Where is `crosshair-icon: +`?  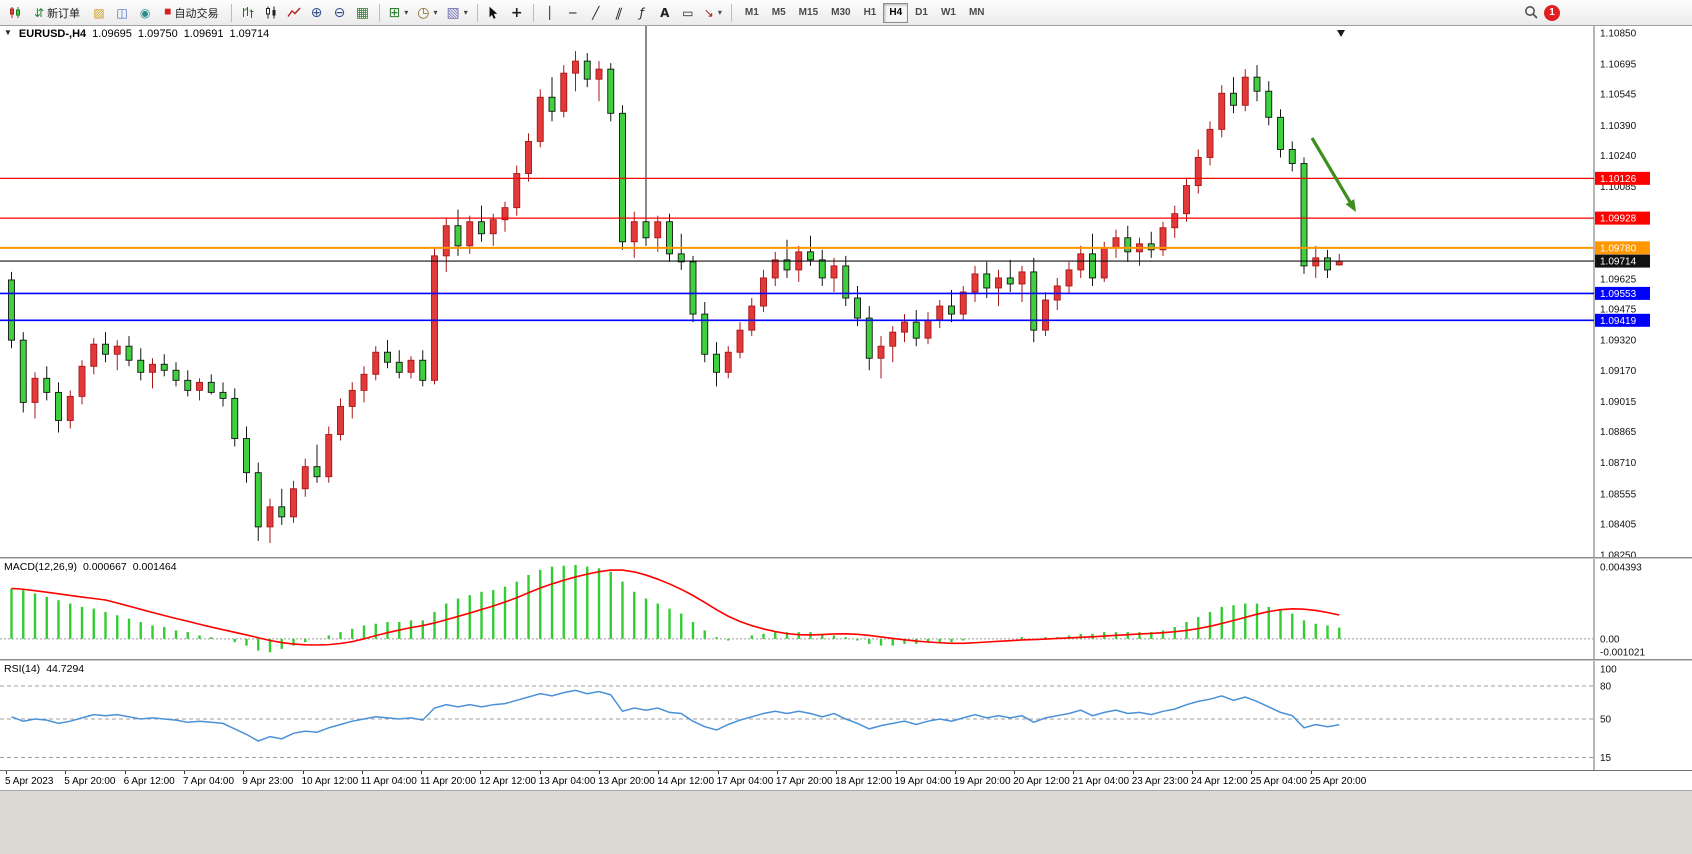
crosshair-icon: + is located at coordinates (516, 12).